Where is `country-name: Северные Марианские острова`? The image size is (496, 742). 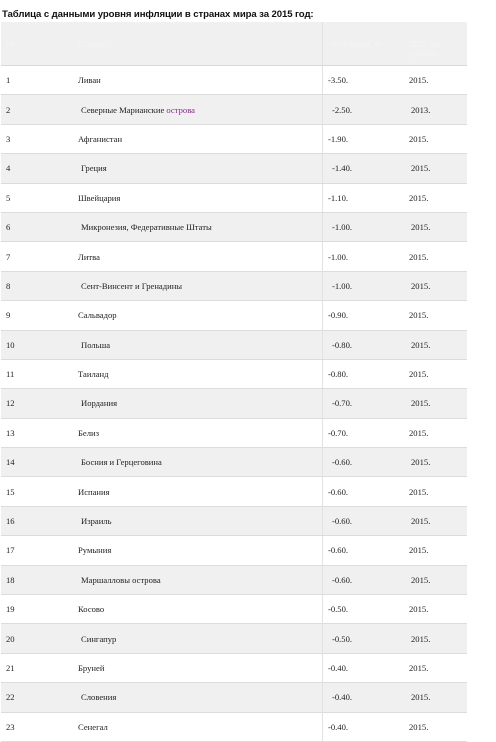 country-name: Северные Марианские острова is located at coordinates (138, 110).